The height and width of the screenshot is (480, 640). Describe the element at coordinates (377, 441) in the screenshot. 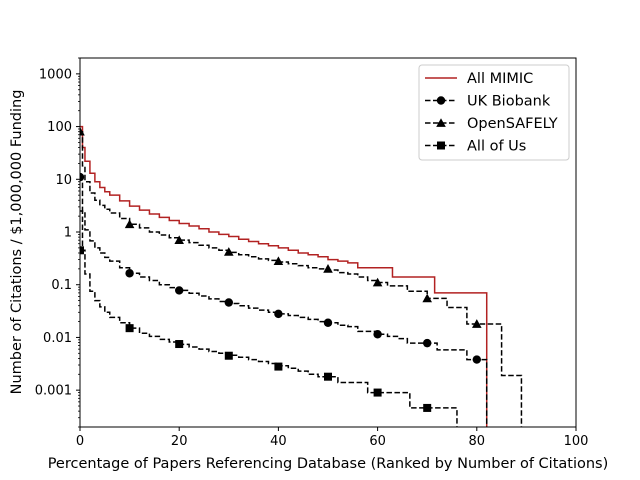

I see `x-tick-label: 60` at that location.